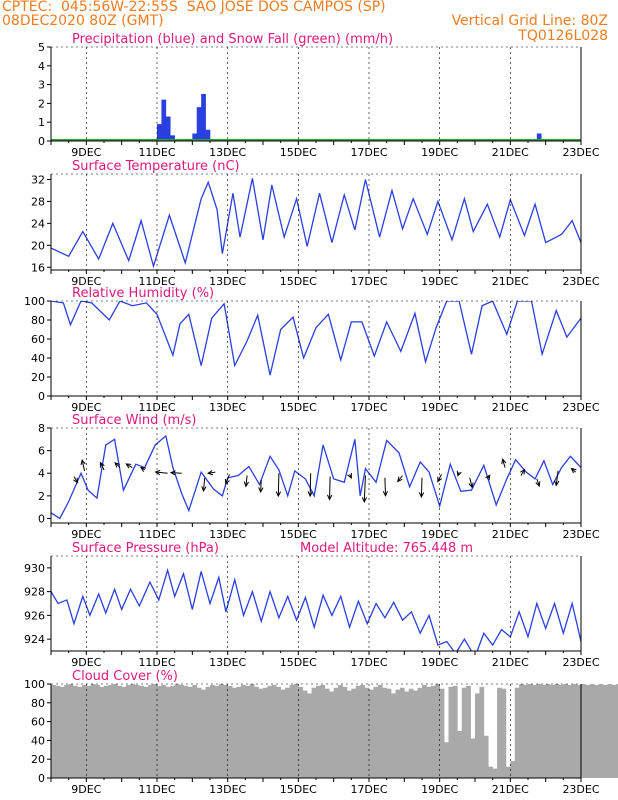  What do you see at coordinates (563, 36) in the screenshot?
I see `header-model-code: TQ0126L028` at bounding box center [563, 36].